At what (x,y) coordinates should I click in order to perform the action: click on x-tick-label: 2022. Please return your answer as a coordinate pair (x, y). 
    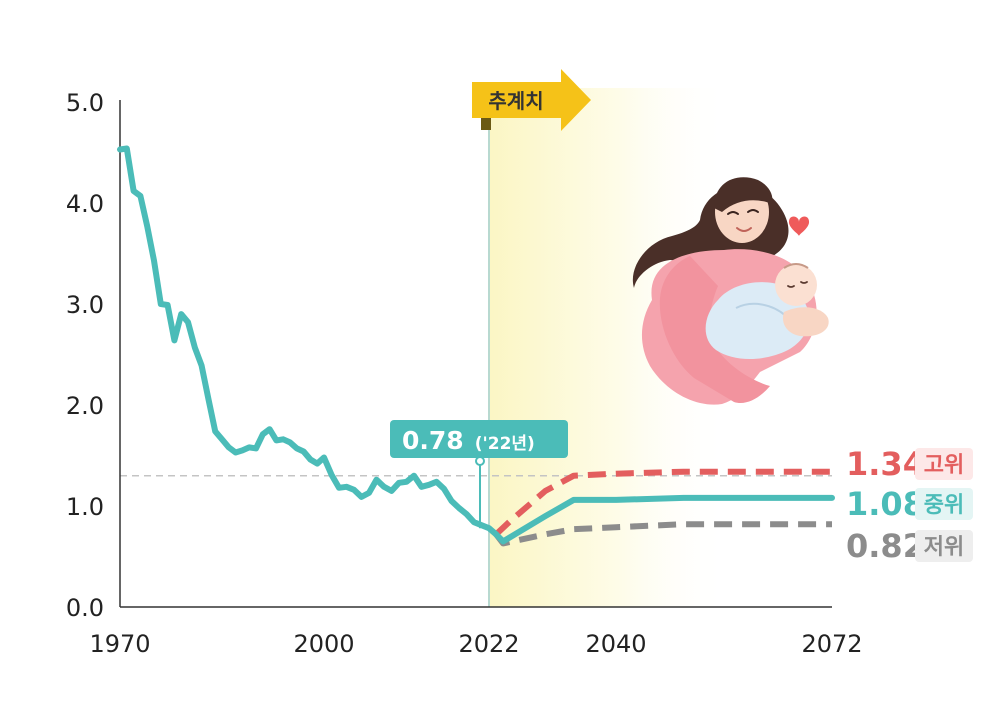
    Looking at the image, I should click on (488, 644).